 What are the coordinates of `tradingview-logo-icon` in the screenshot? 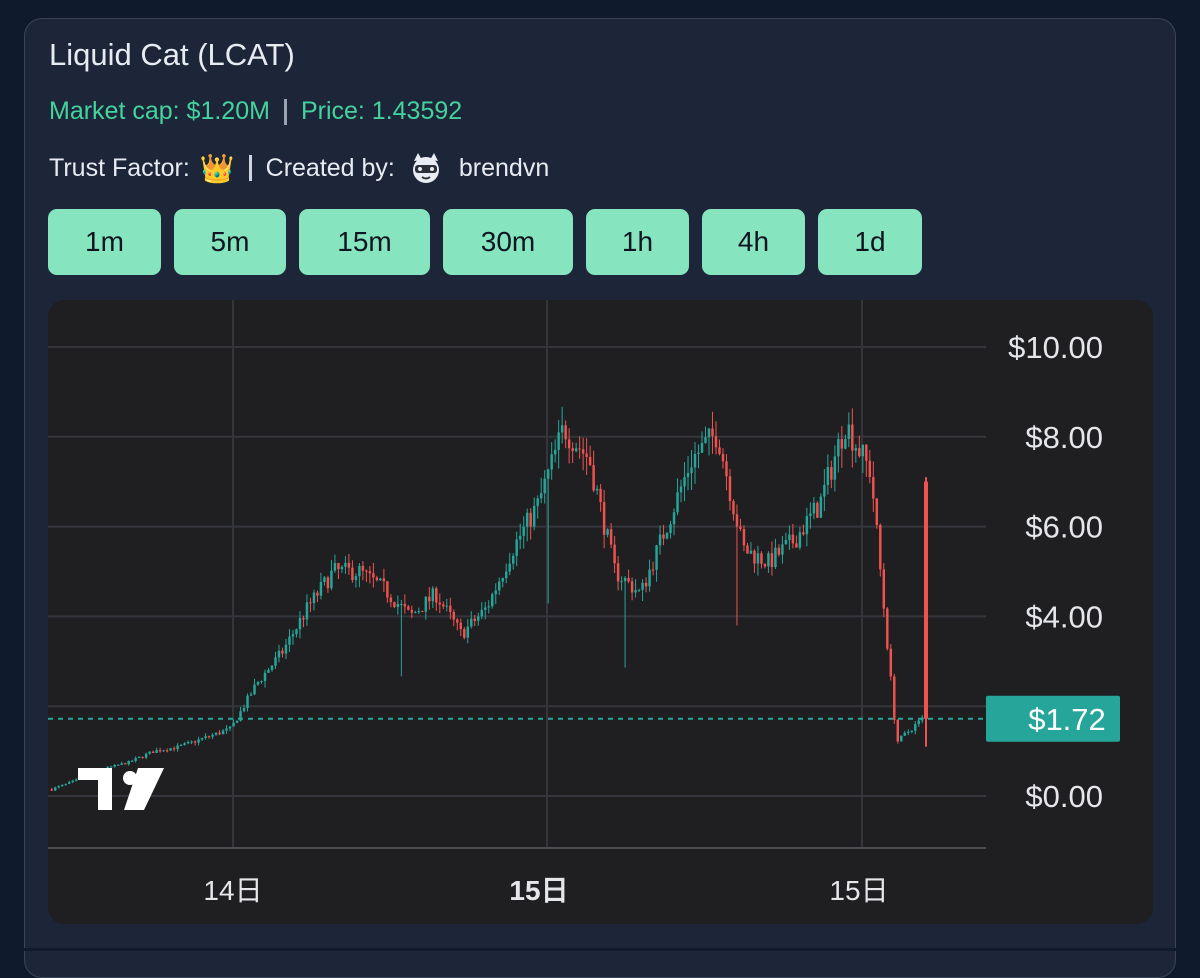 It's located at (121, 789).